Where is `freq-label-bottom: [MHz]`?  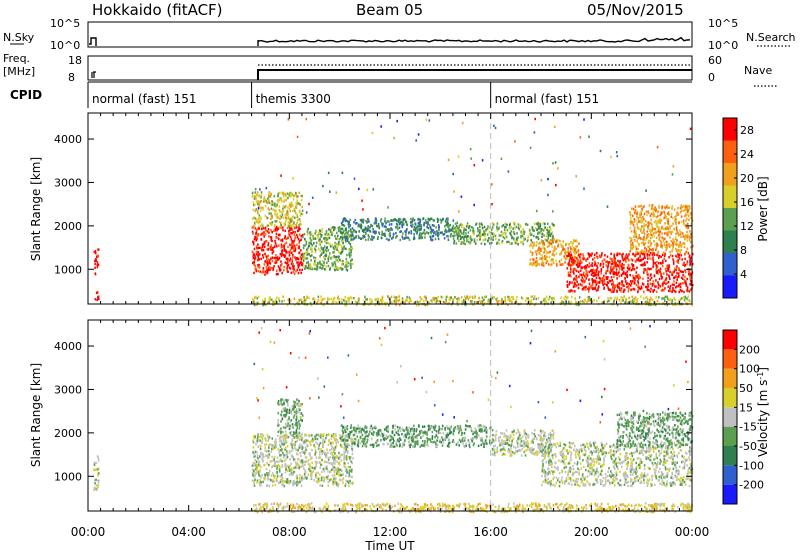 freq-label-bottom: [MHz] is located at coordinates (19, 71).